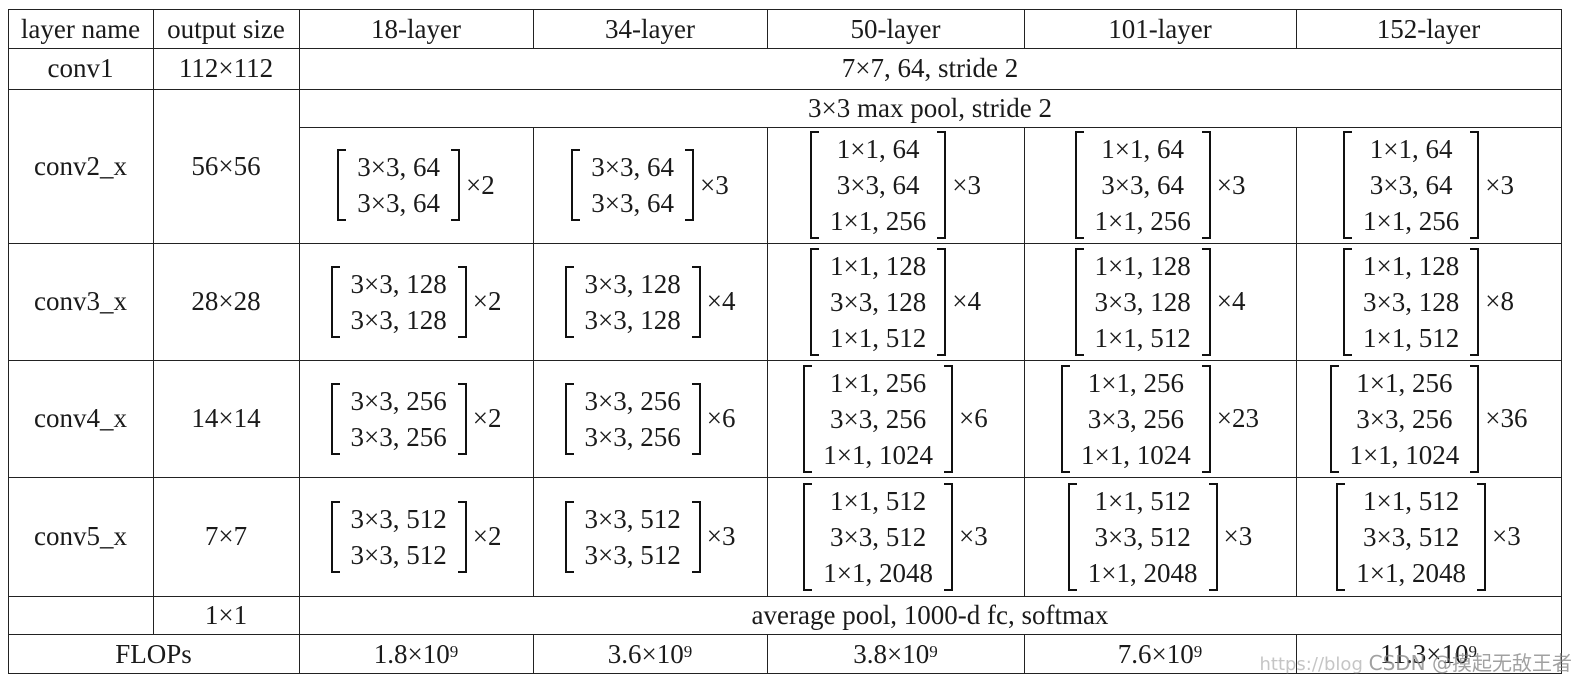 The height and width of the screenshot is (690, 1588). I want to click on header-34-layer: 34-layer, so click(650, 28).